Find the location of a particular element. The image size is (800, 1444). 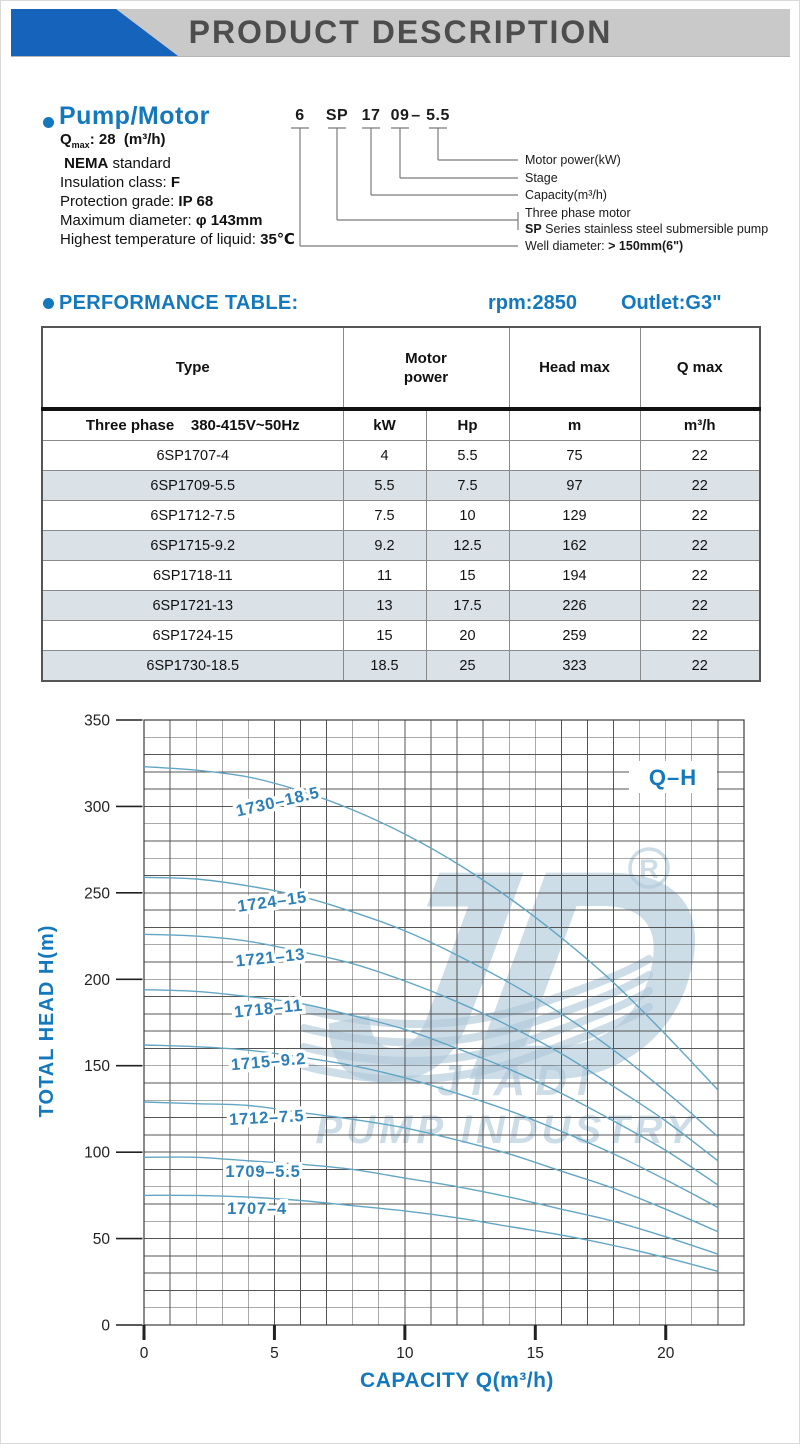

table-cell: 162 is located at coordinates (574, 545).